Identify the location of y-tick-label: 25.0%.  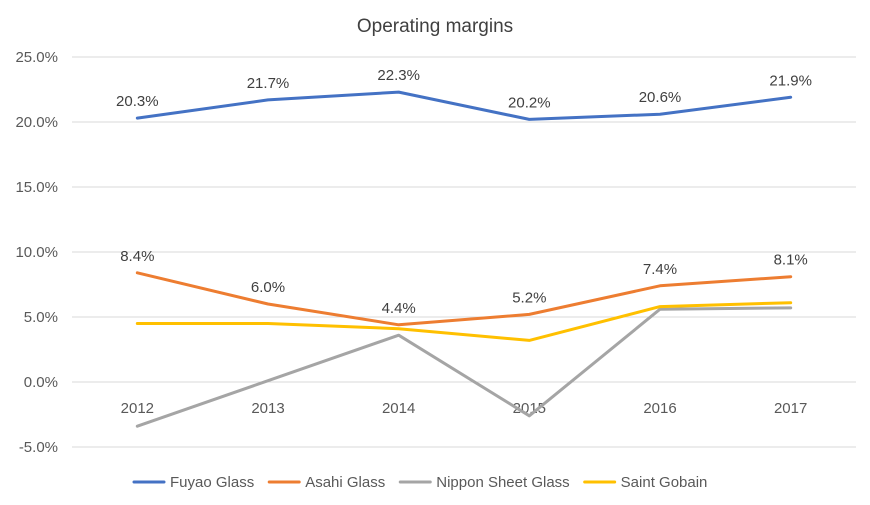
(36, 57).